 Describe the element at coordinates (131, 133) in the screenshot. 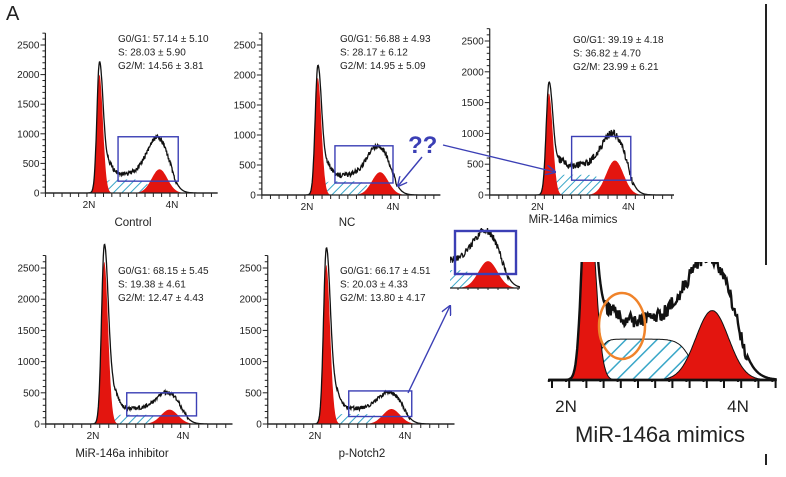

I see `g1-peak-fit` at that location.